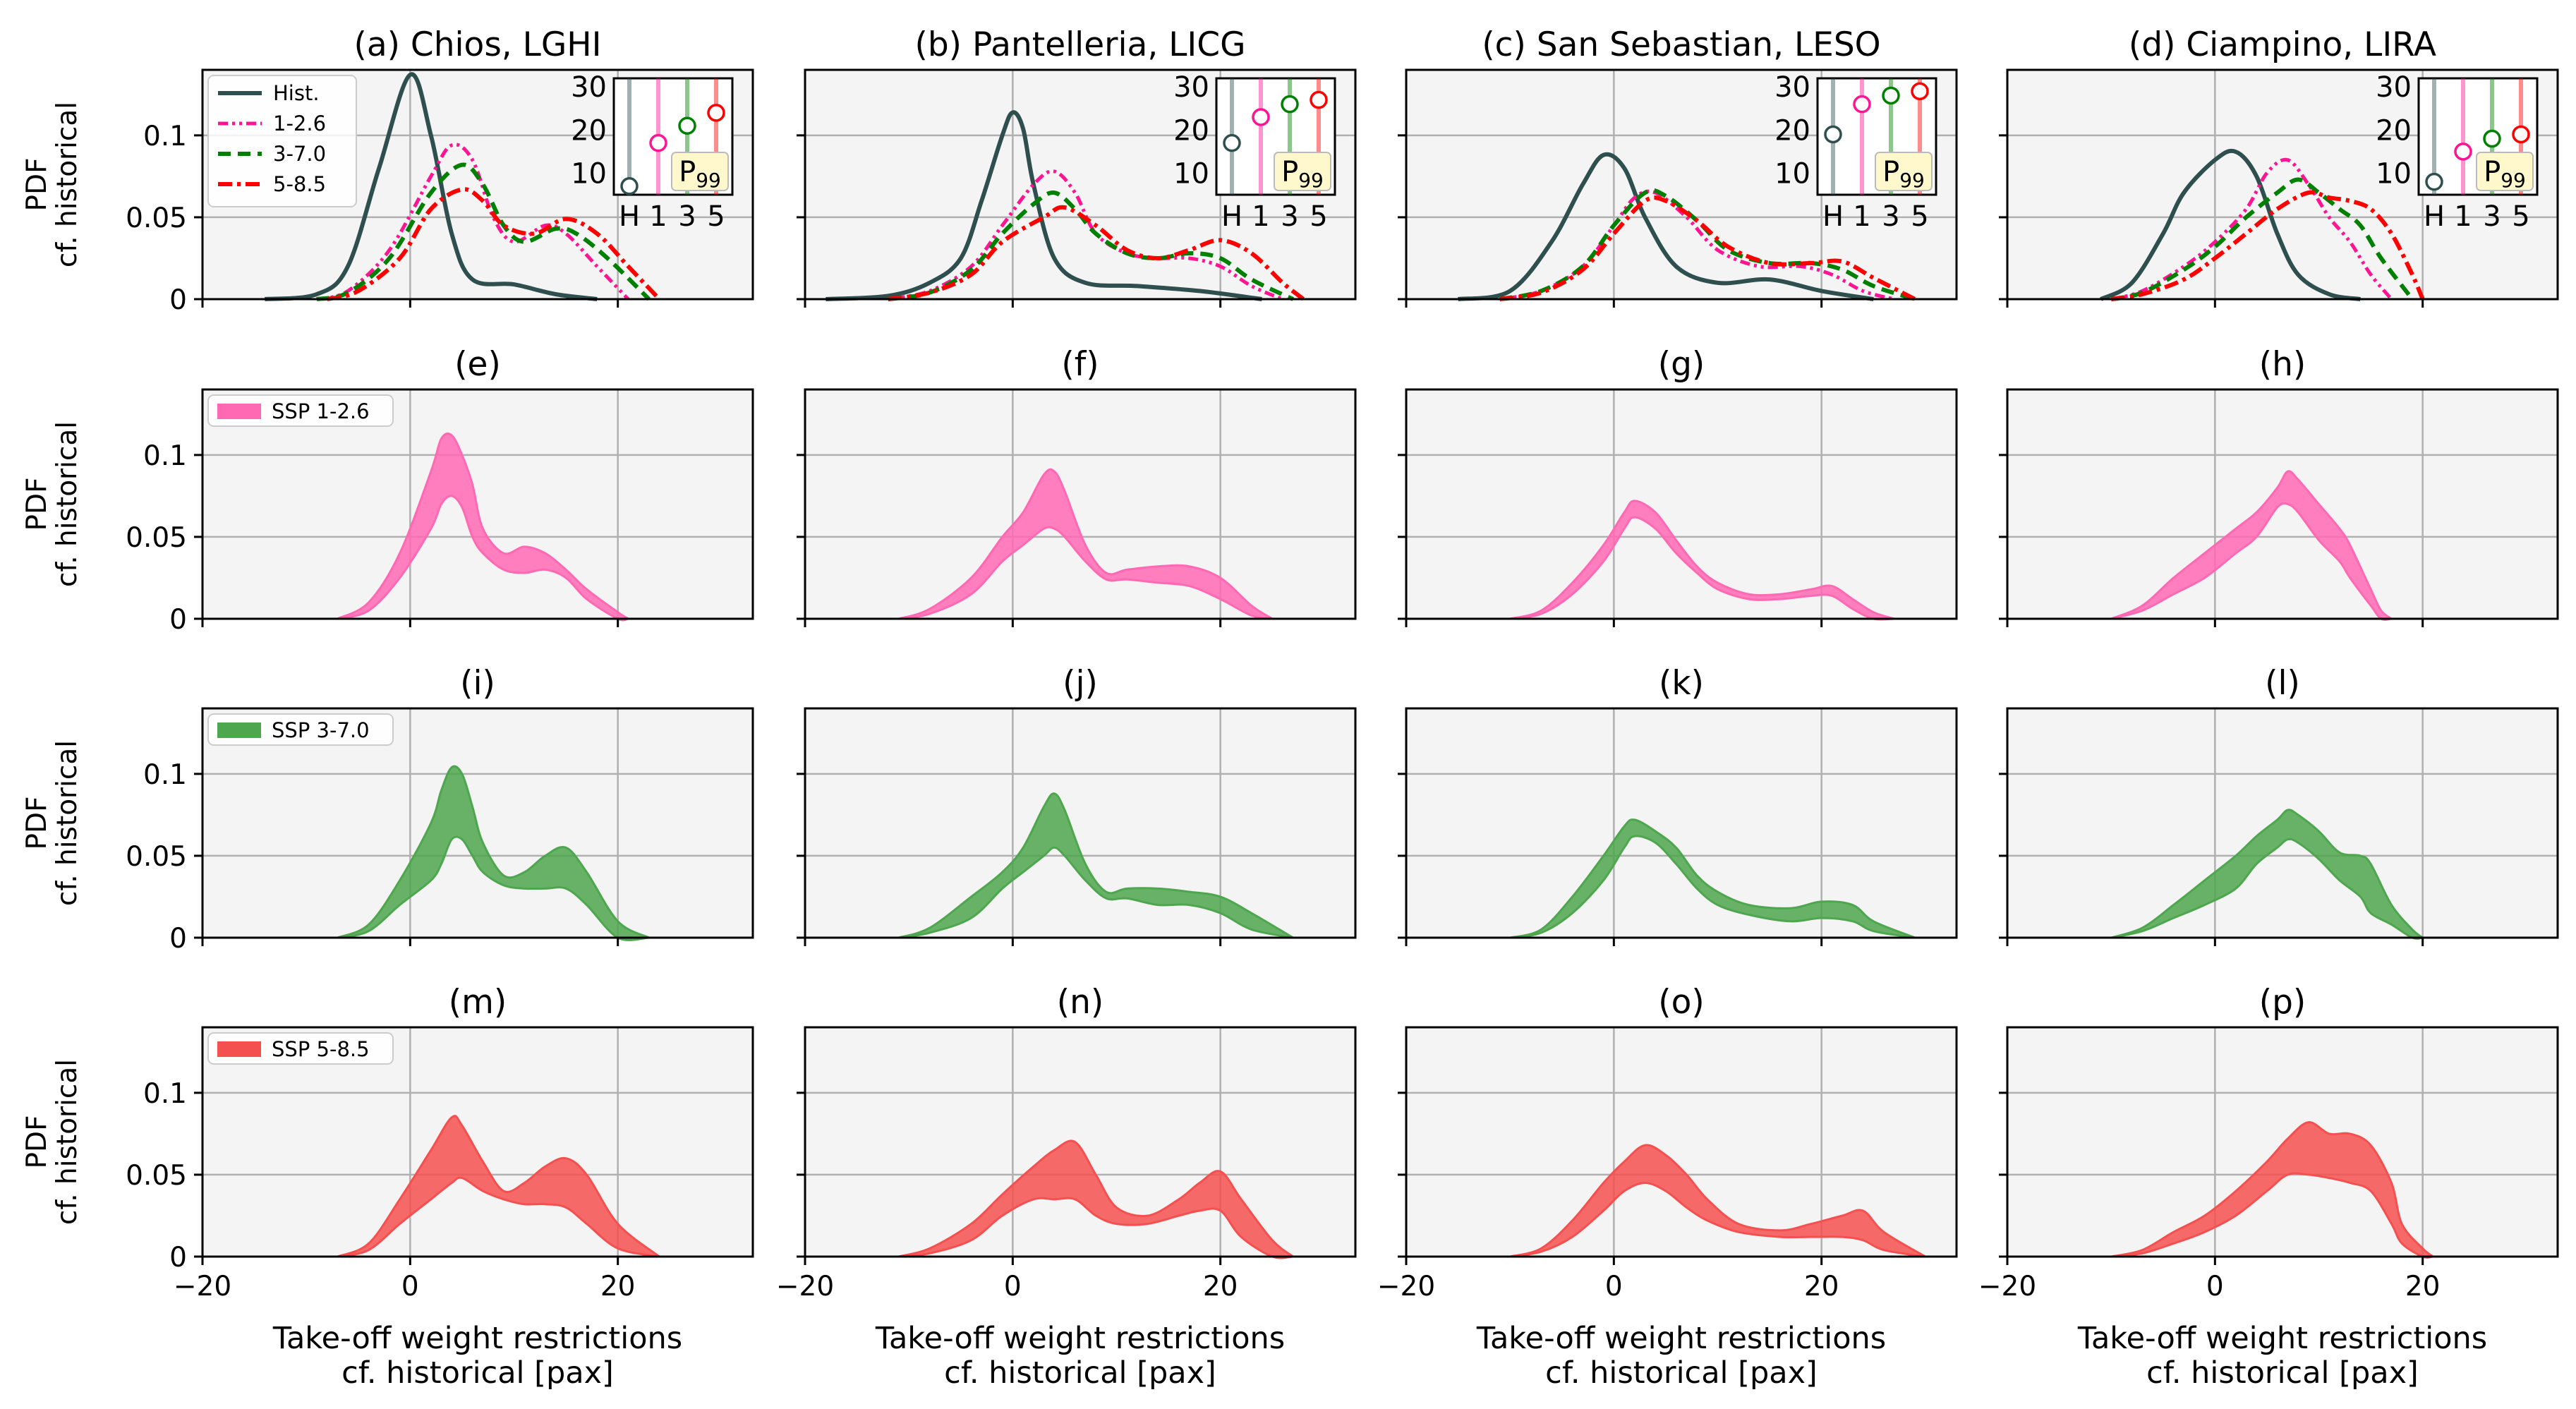 The width and height of the screenshot is (2576, 1409). What do you see at coordinates (2520, 216) in the screenshot?
I see `inset-x-tick-label: 5` at bounding box center [2520, 216].